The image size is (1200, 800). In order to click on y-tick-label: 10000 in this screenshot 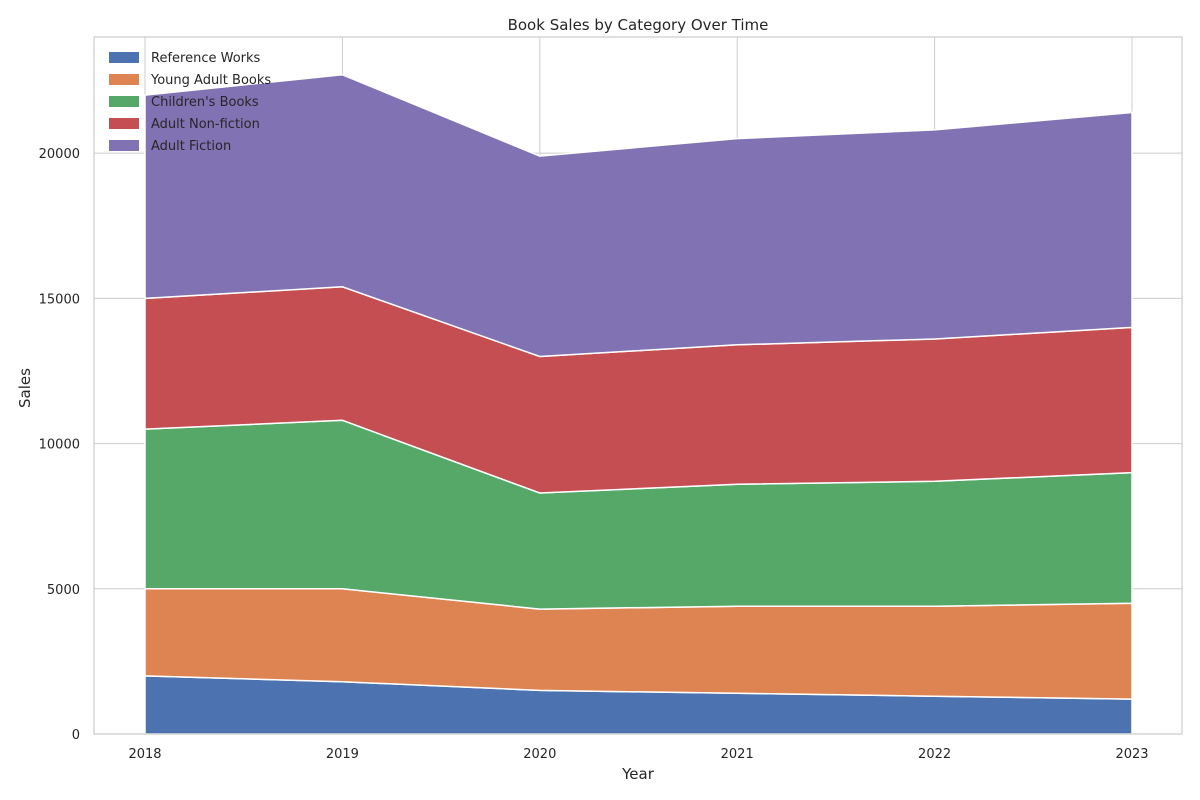, I will do `click(59, 445)`.